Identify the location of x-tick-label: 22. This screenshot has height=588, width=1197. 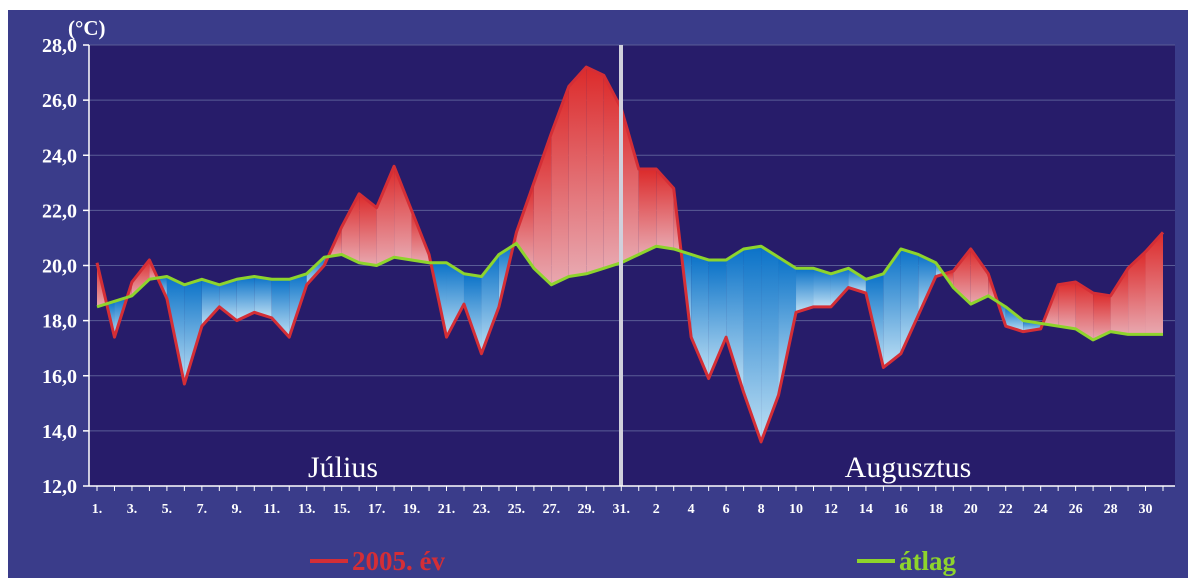
(1006, 509).